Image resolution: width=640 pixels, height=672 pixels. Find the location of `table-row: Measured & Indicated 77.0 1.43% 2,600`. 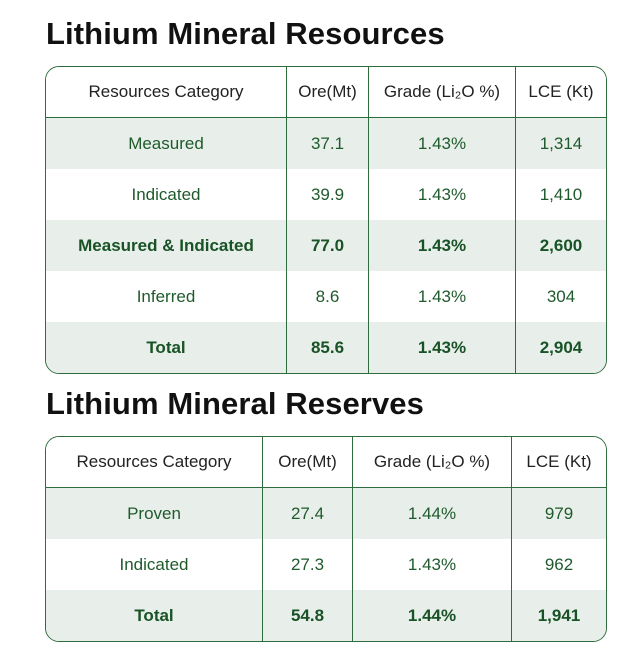

table-row: Measured & Indicated 77.0 1.43% 2,600 is located at coordinates (326, 245).